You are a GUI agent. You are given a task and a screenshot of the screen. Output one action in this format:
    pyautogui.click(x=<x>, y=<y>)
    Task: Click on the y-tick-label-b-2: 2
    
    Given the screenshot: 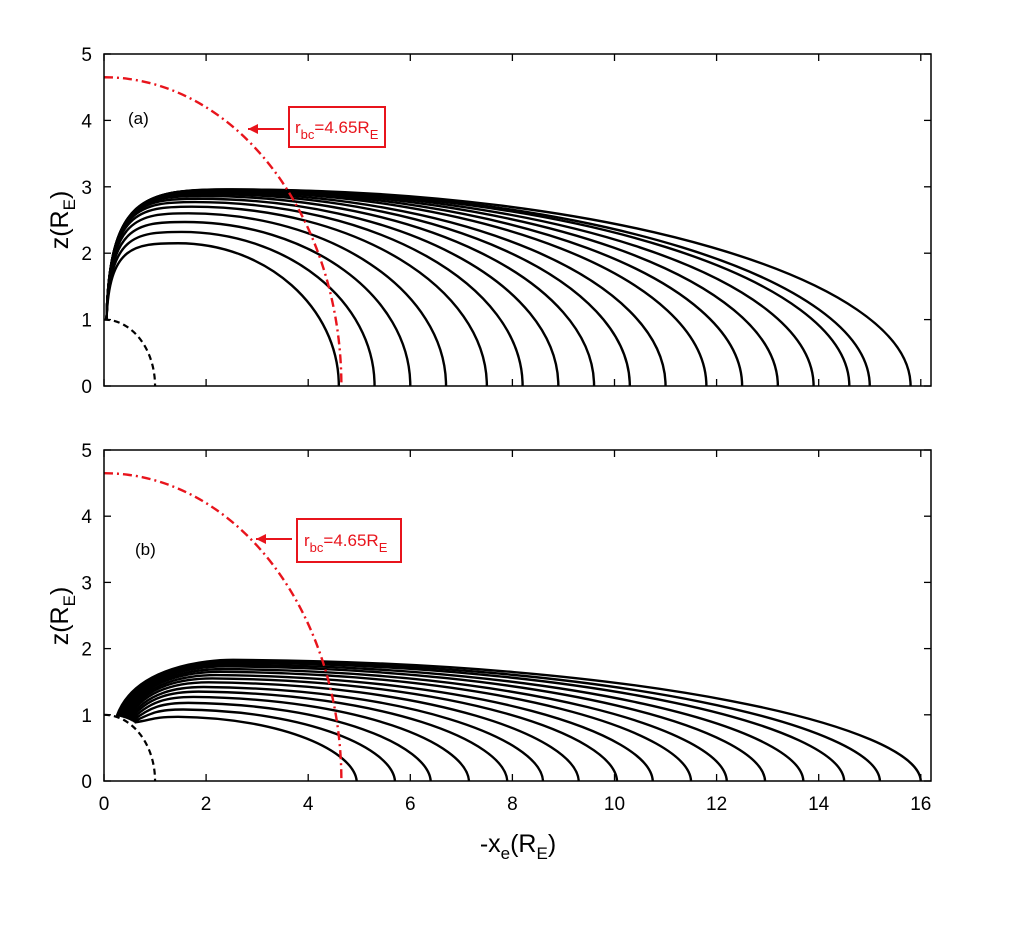 What is the action you would take?
    pyautogui.click(x=86, y=650)
    